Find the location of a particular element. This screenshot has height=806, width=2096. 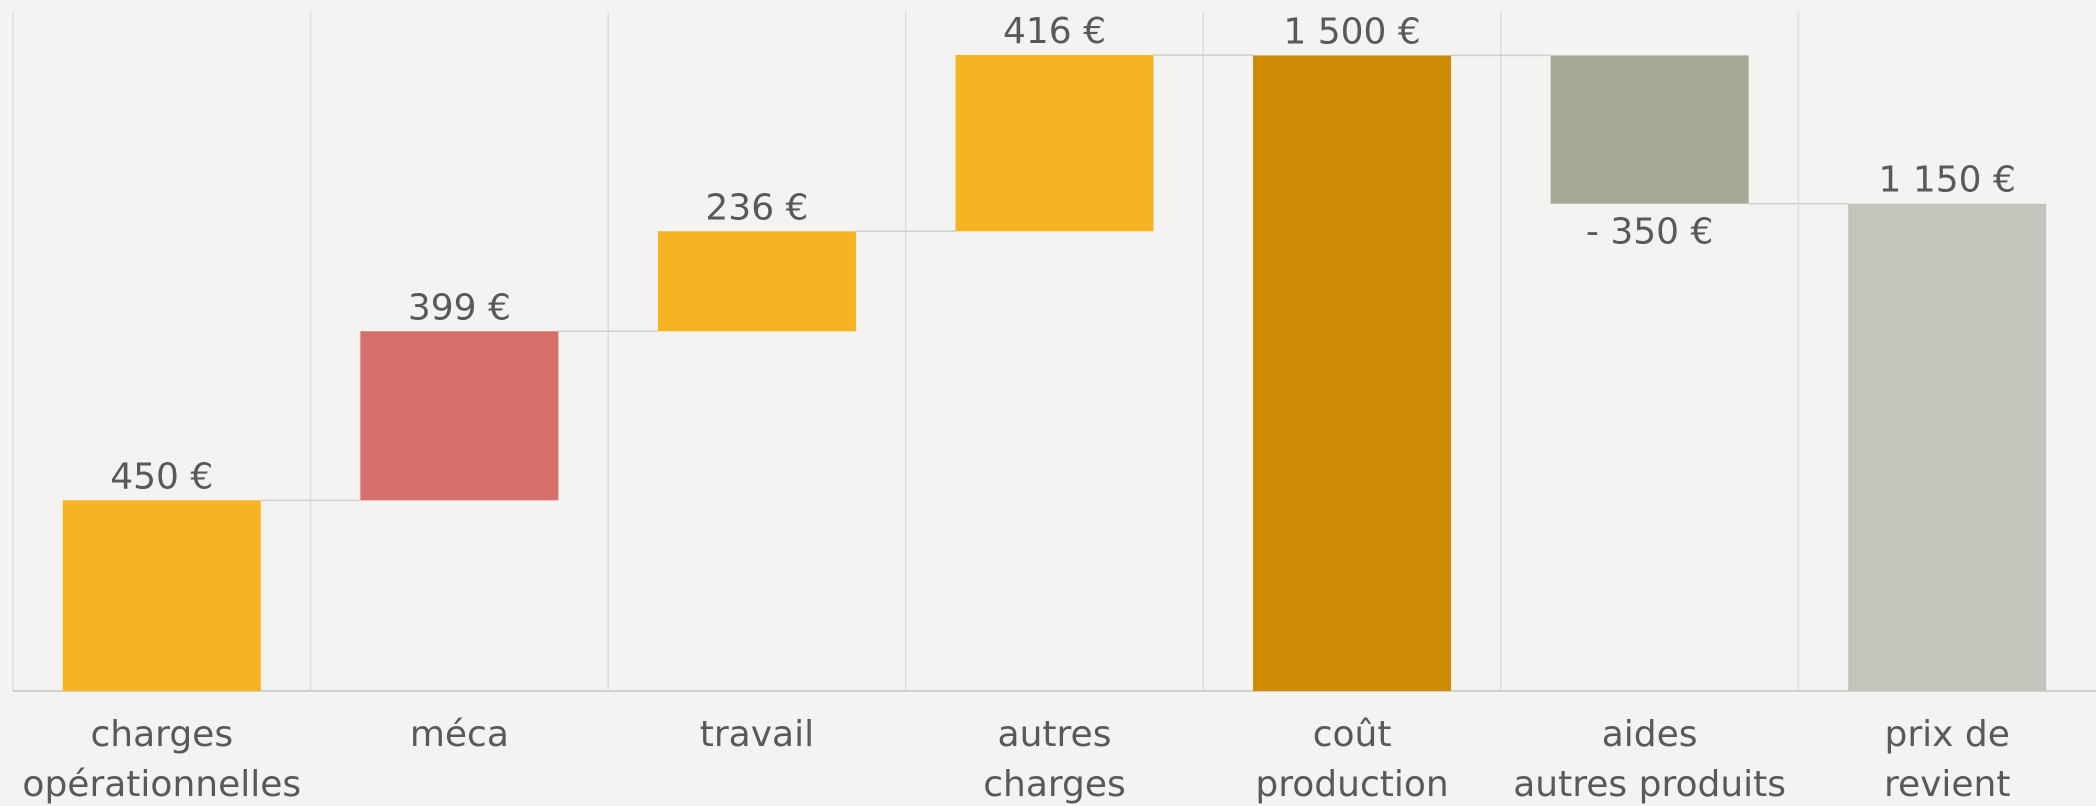

x-tick-label-line: aides is located at coordinates (1650, 734).